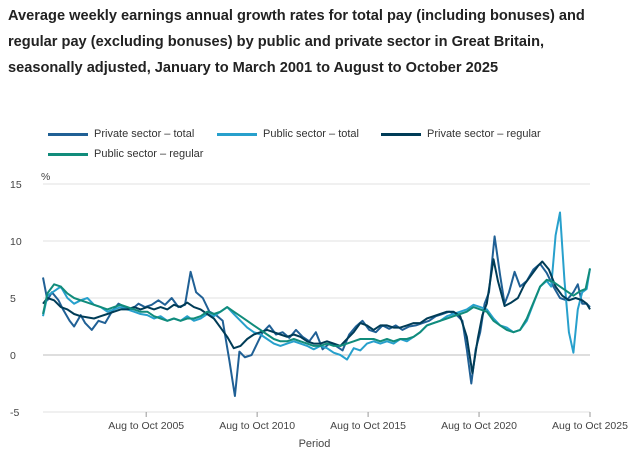 This screenshot has height=464, width=634. I want to click on x-tick-label: Aug to Oct 2020, so click(479, 426).